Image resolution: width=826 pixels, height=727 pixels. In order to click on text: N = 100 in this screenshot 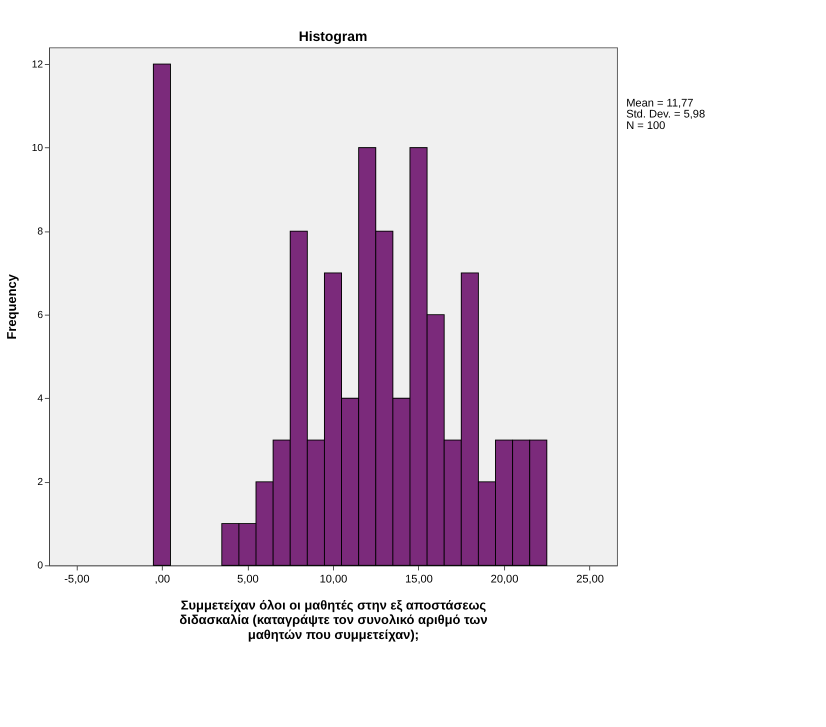, I will do `click(646, 126)`.